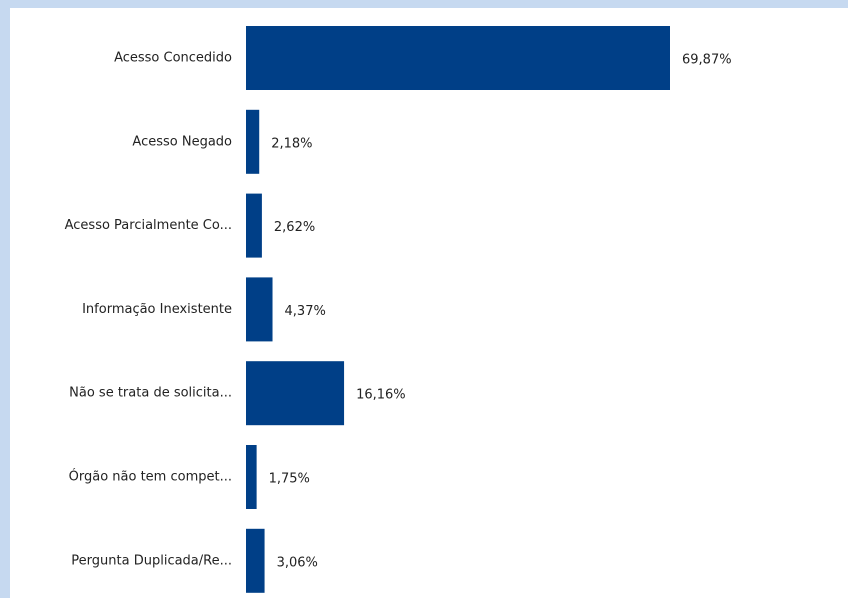  I want to click on value-label: 2,62%, so click(294, 227).